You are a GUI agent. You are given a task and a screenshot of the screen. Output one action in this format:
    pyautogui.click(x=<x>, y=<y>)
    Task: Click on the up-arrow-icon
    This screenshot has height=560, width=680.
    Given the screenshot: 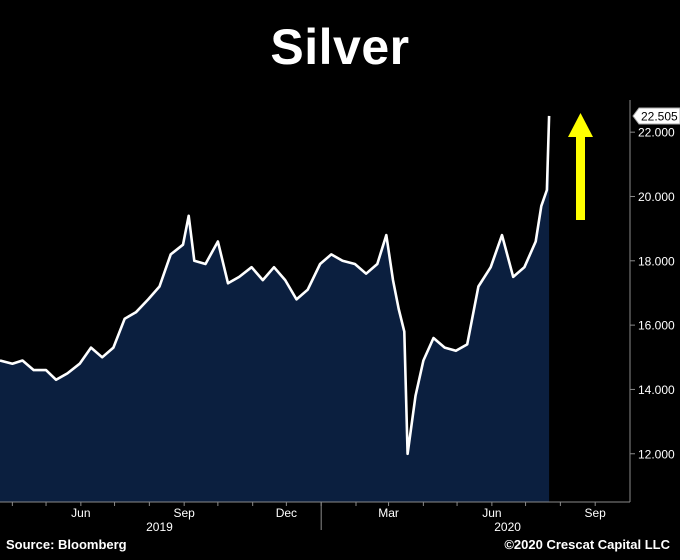 What is the action you would take?
    pyautogui.click(x=580, y=166)
    